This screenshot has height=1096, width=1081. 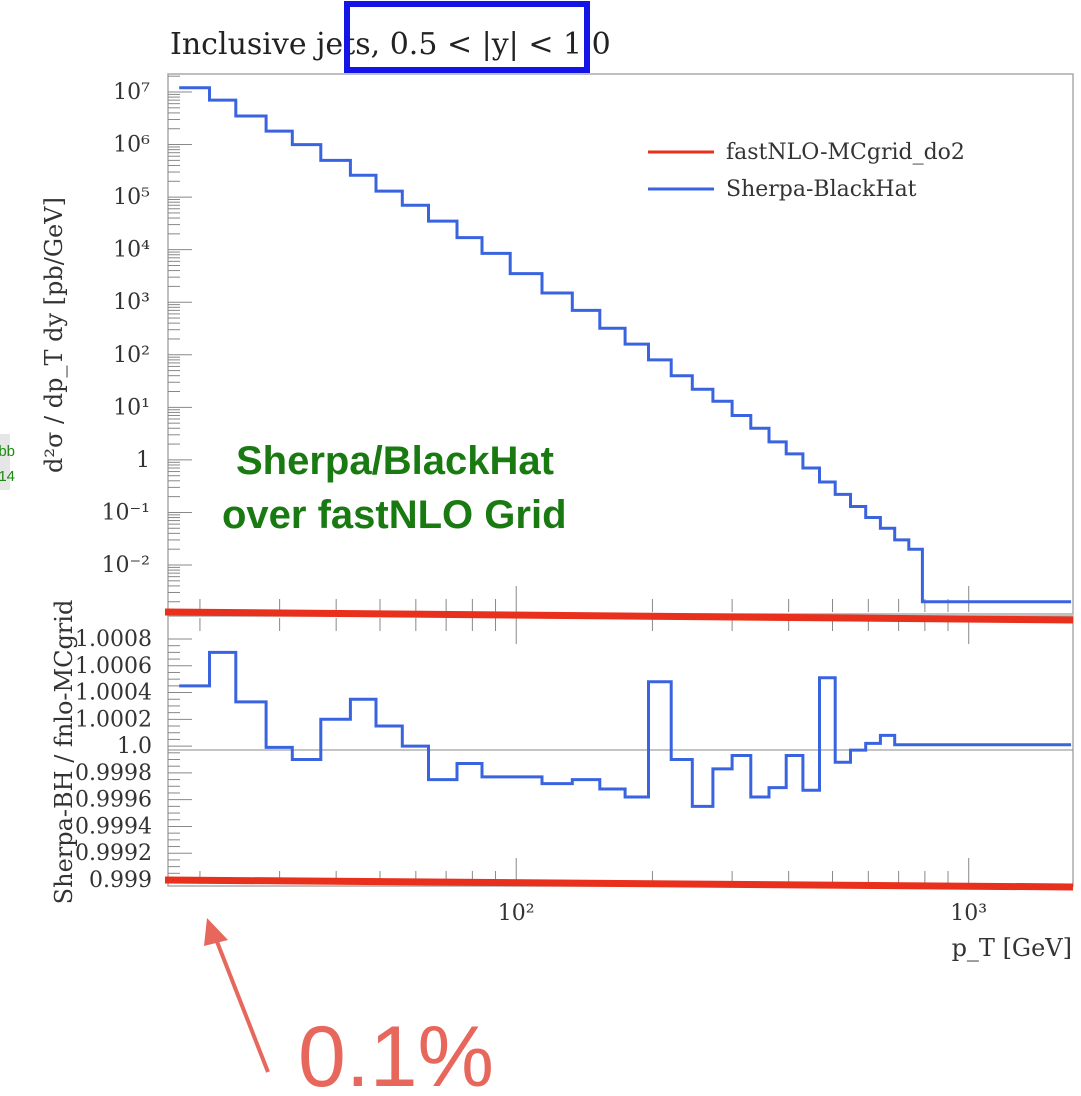 What do you see at coordinates (7, 476) in the screenshot?
I see `left-cropped-text-2: 014` at bounding box center [7, 476].